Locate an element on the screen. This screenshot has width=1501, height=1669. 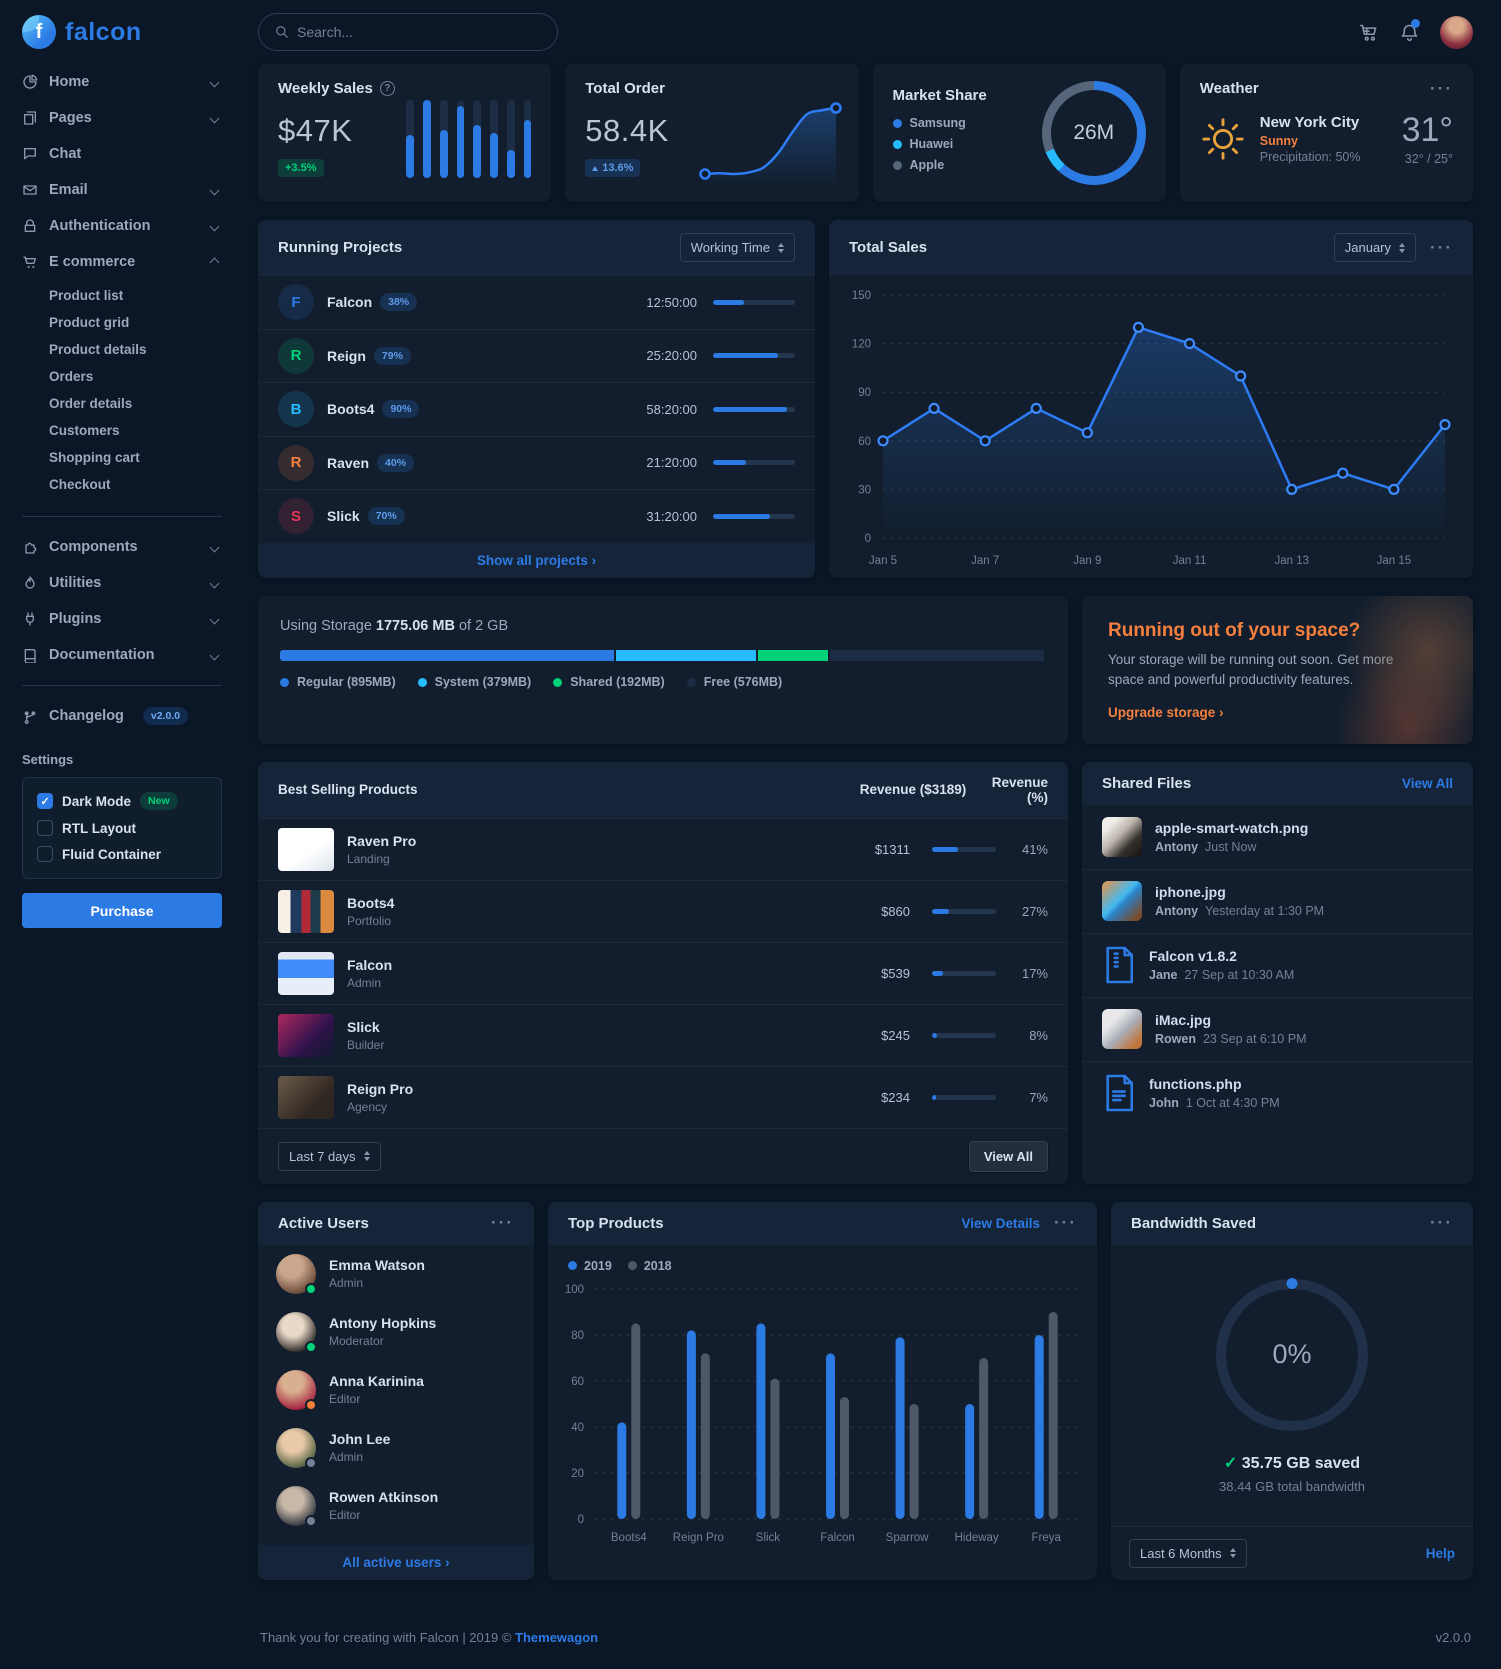
legend-item: 2018 is located at coordinates (649, 1266).